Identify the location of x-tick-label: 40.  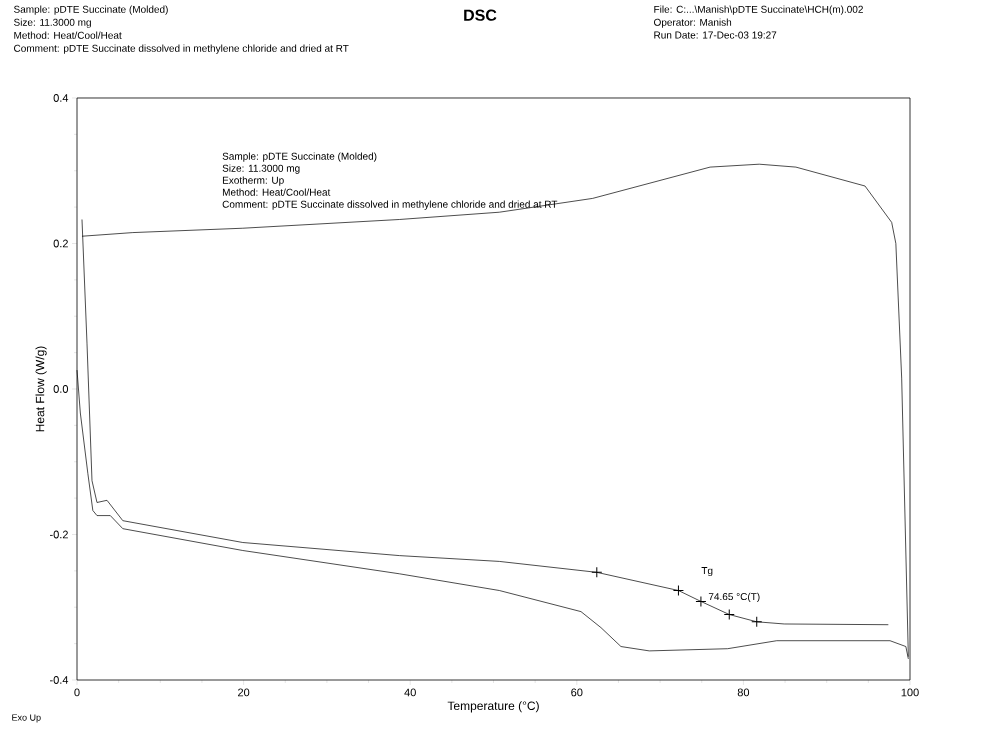
(410, 692).